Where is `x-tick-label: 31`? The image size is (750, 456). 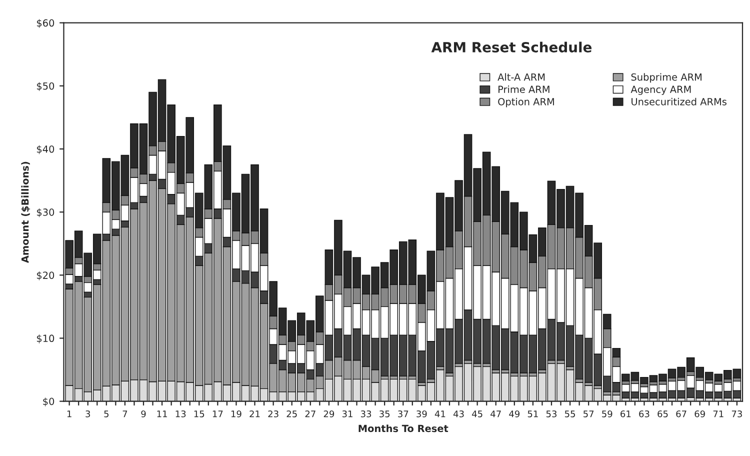
x-tick-label: 31 is located at coordinates (347, 414).